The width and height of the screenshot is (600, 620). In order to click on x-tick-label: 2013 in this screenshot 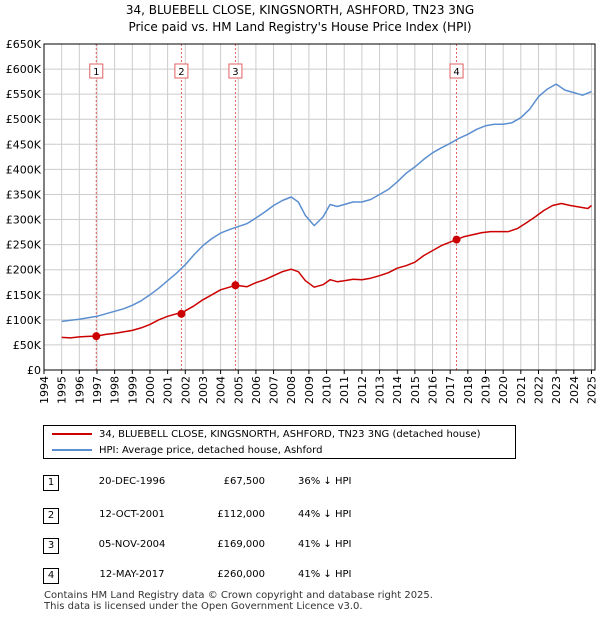, I will do `click(380, 390)`.